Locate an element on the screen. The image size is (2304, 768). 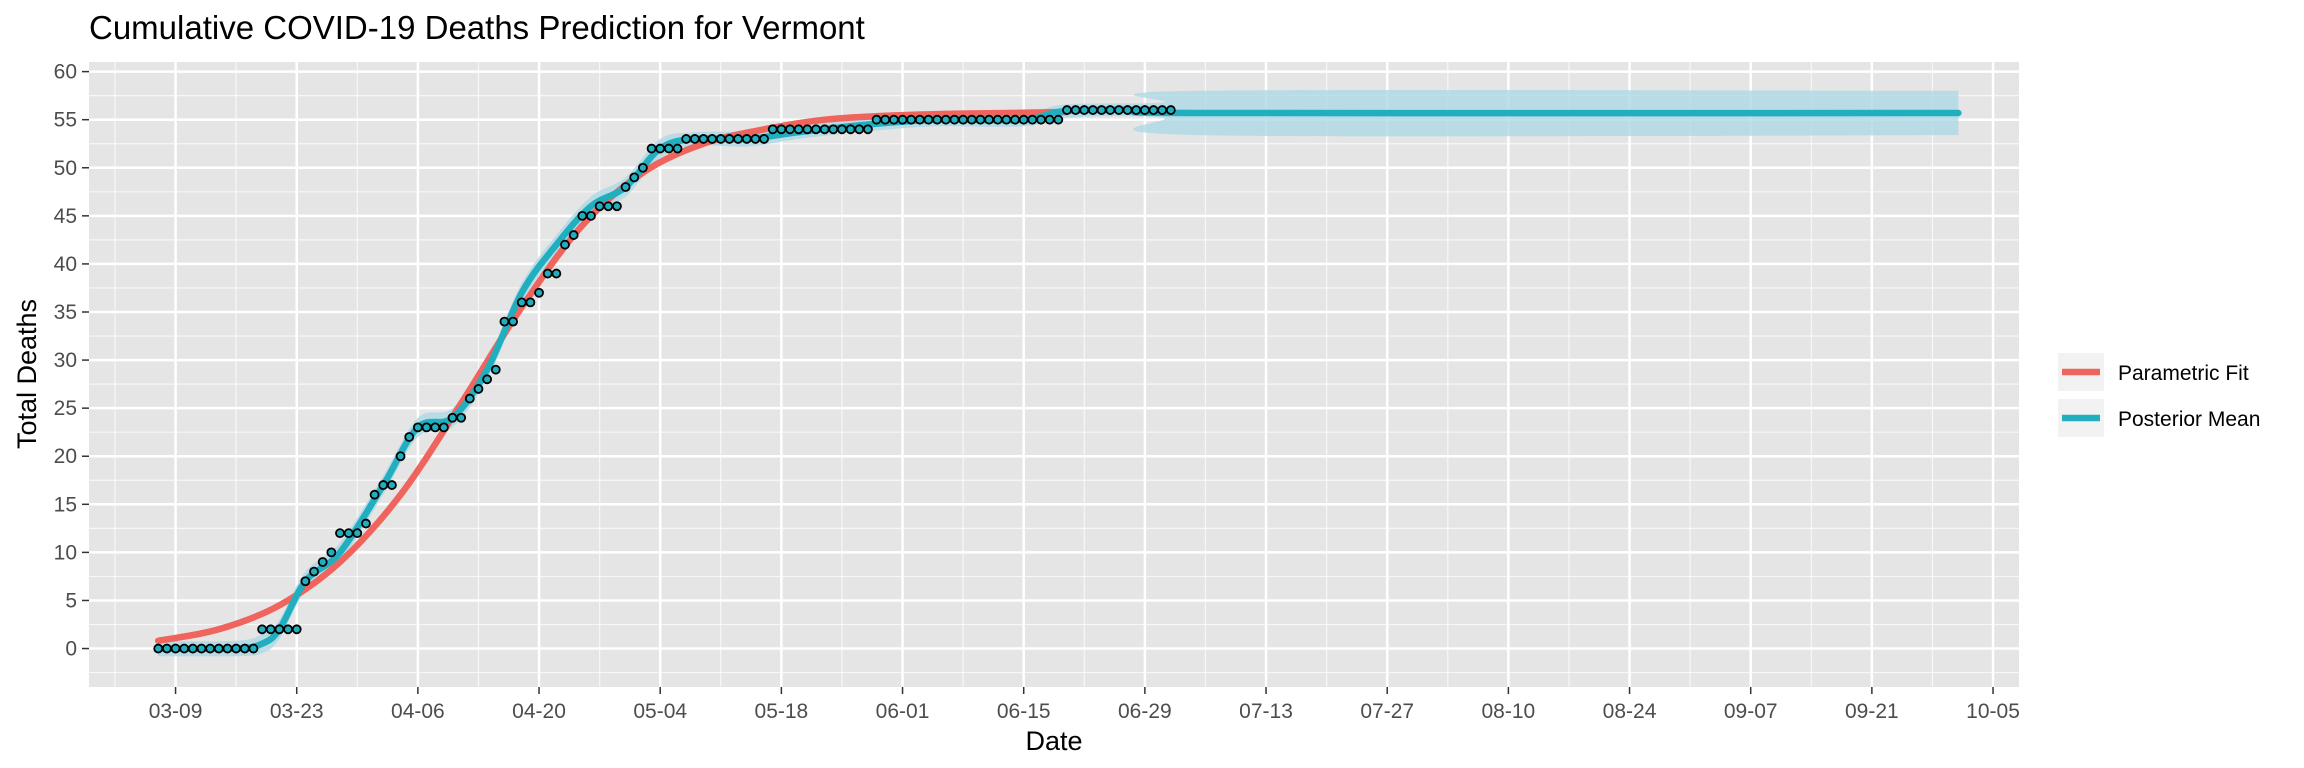
y-tick-label: 25 is located at coordinates (65, 408).